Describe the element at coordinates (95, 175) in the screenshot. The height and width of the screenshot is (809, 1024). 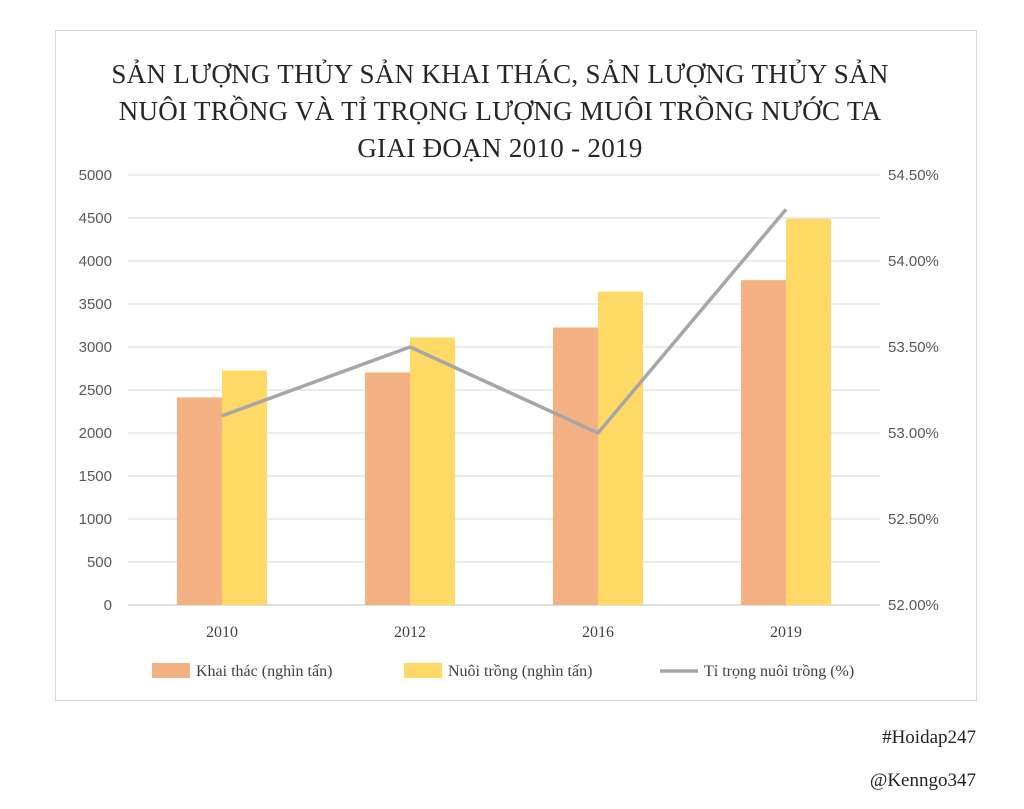
I see `left-tick-label: 5000` at that location.